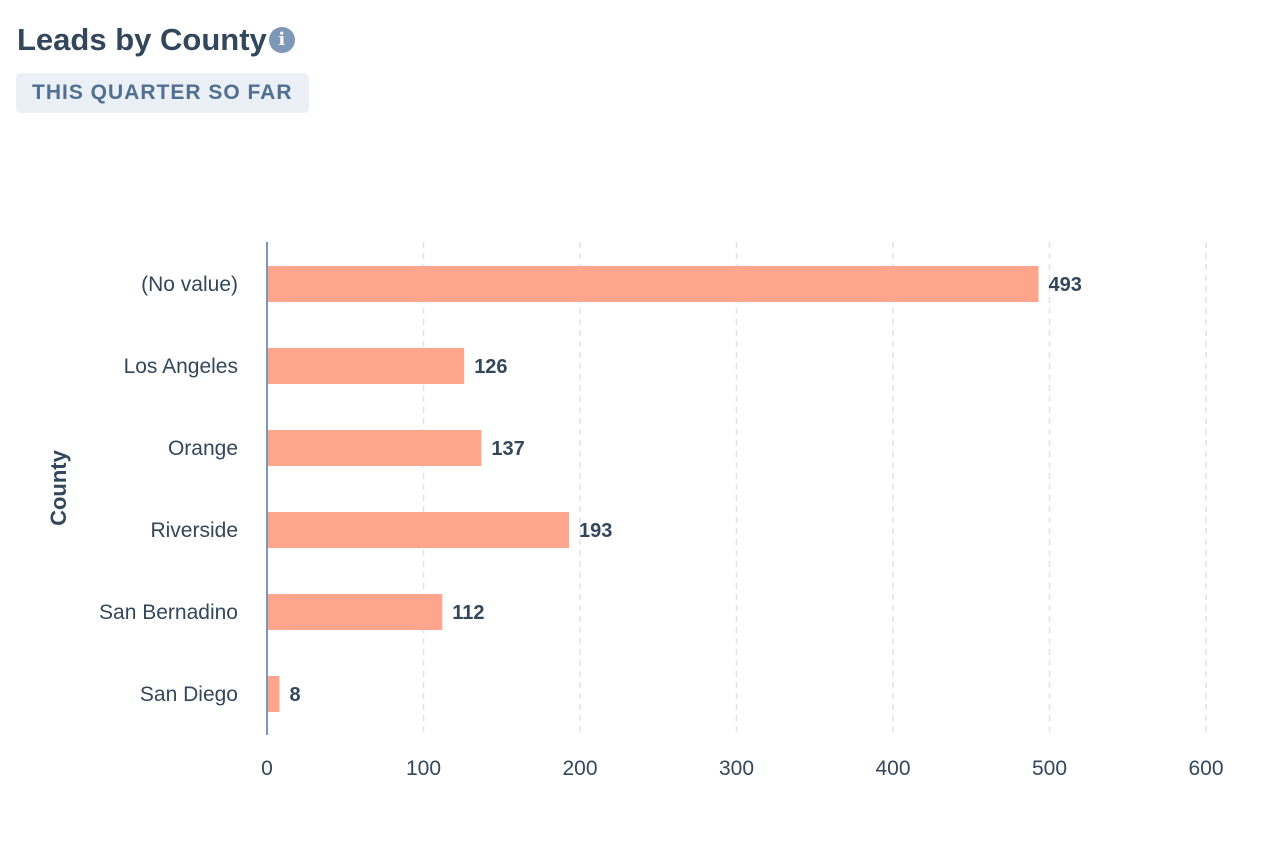 The image size is (1280, 844). Describe the element at coordinates (194, 530) in the screenshot. I see `category-label: Riverside` at that location.